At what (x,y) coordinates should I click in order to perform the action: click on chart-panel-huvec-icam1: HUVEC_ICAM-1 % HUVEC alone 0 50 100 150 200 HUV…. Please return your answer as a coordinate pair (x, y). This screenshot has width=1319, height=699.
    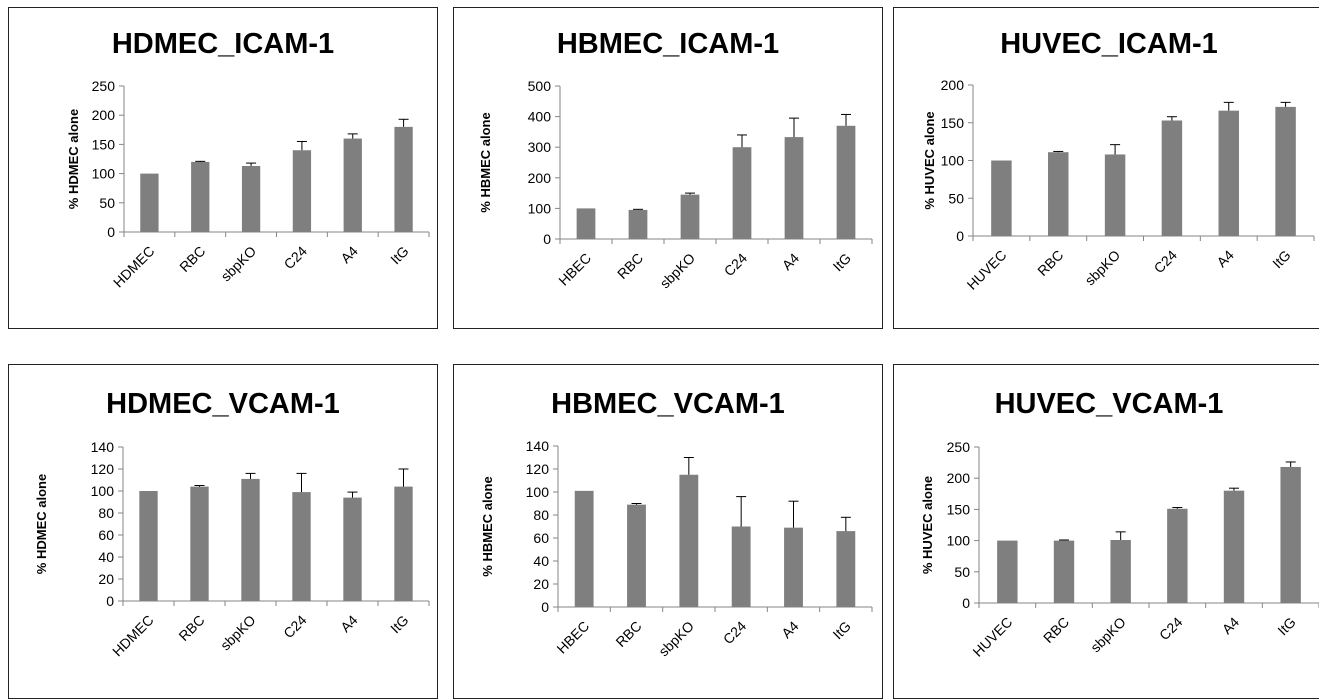
    Looking at the image, I should click on (1106, 168).